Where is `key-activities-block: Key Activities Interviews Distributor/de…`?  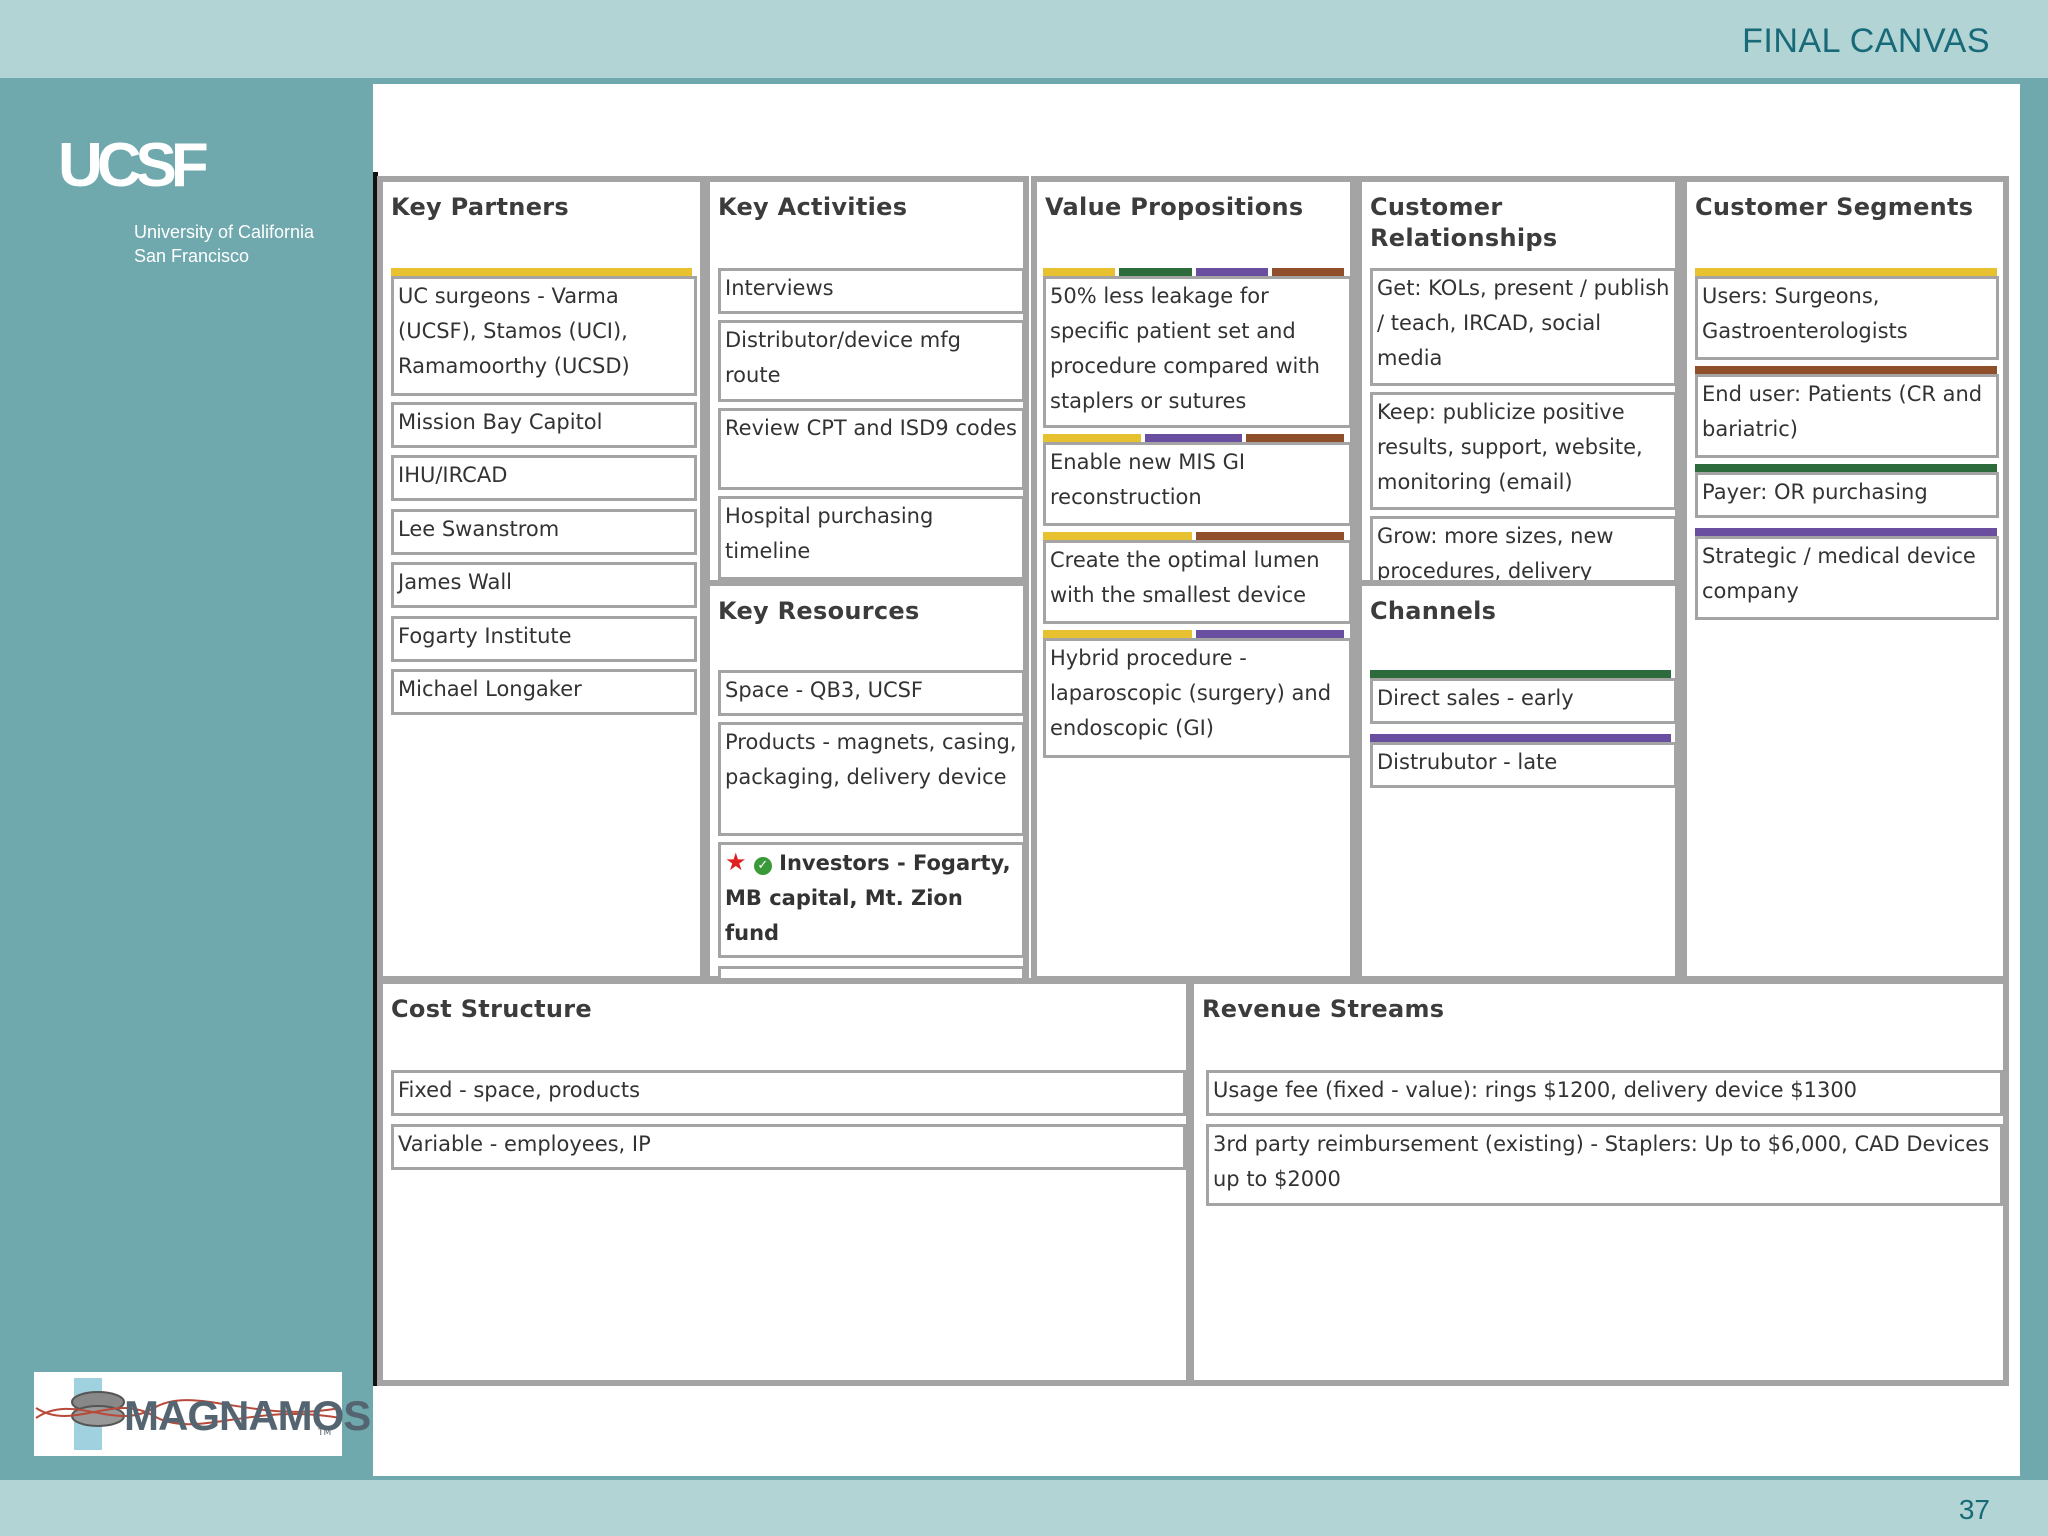 key-activities-block: Key Activities Interviews Distributor/de… is located at coordinates (866, 381).